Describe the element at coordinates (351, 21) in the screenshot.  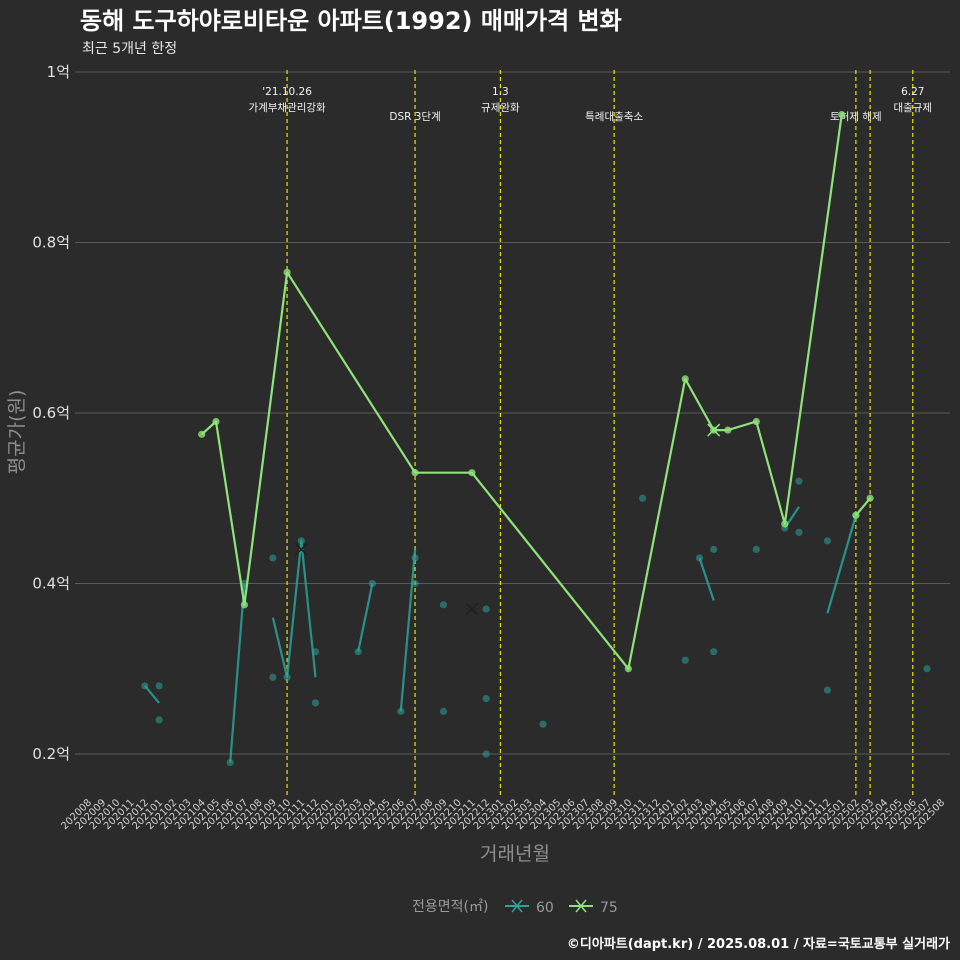
I see `chart-title: 동해 도구하야로비타운 아파트(1992) 매매가격 변화` at that location.